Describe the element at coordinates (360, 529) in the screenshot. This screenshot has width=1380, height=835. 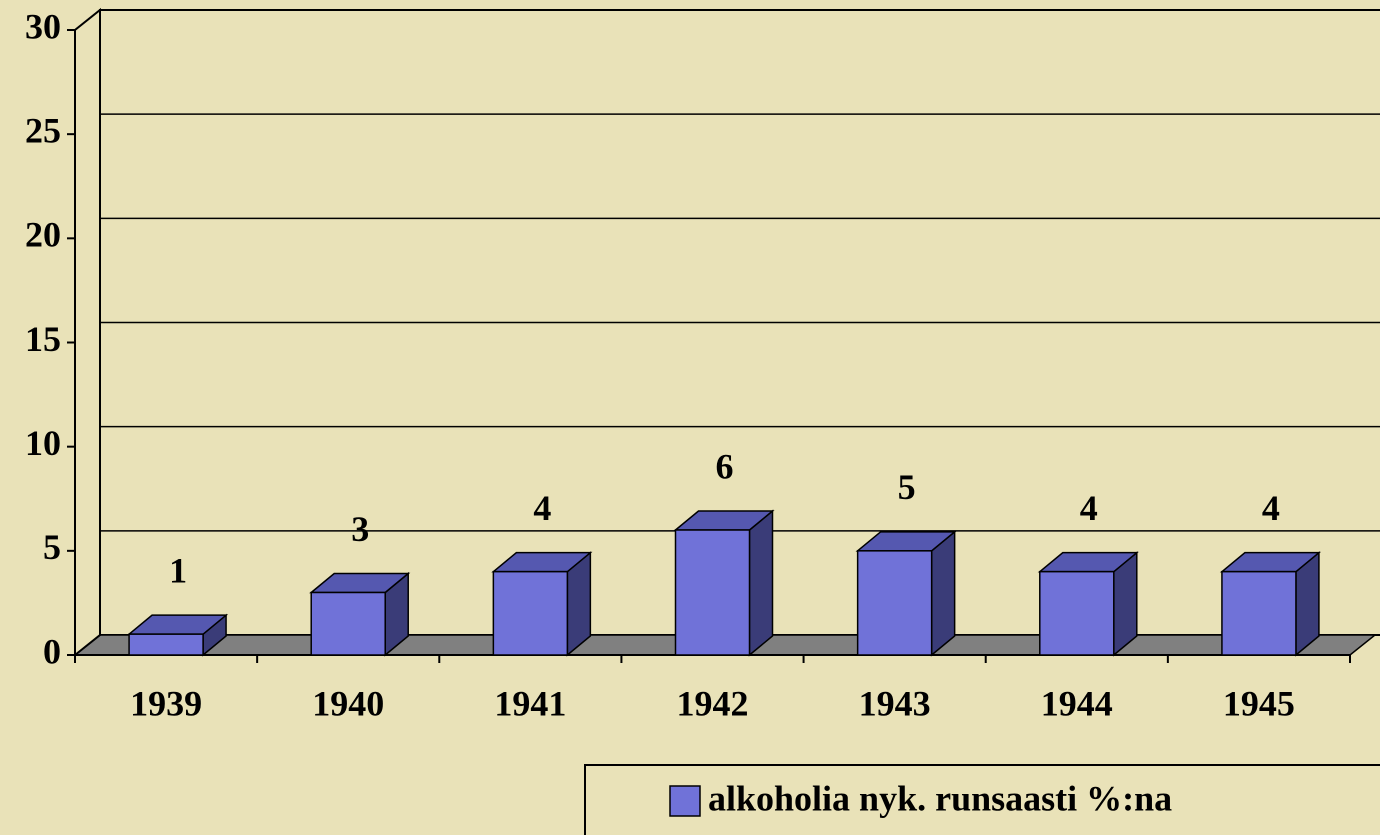
I see `data-label: 3` at that location.